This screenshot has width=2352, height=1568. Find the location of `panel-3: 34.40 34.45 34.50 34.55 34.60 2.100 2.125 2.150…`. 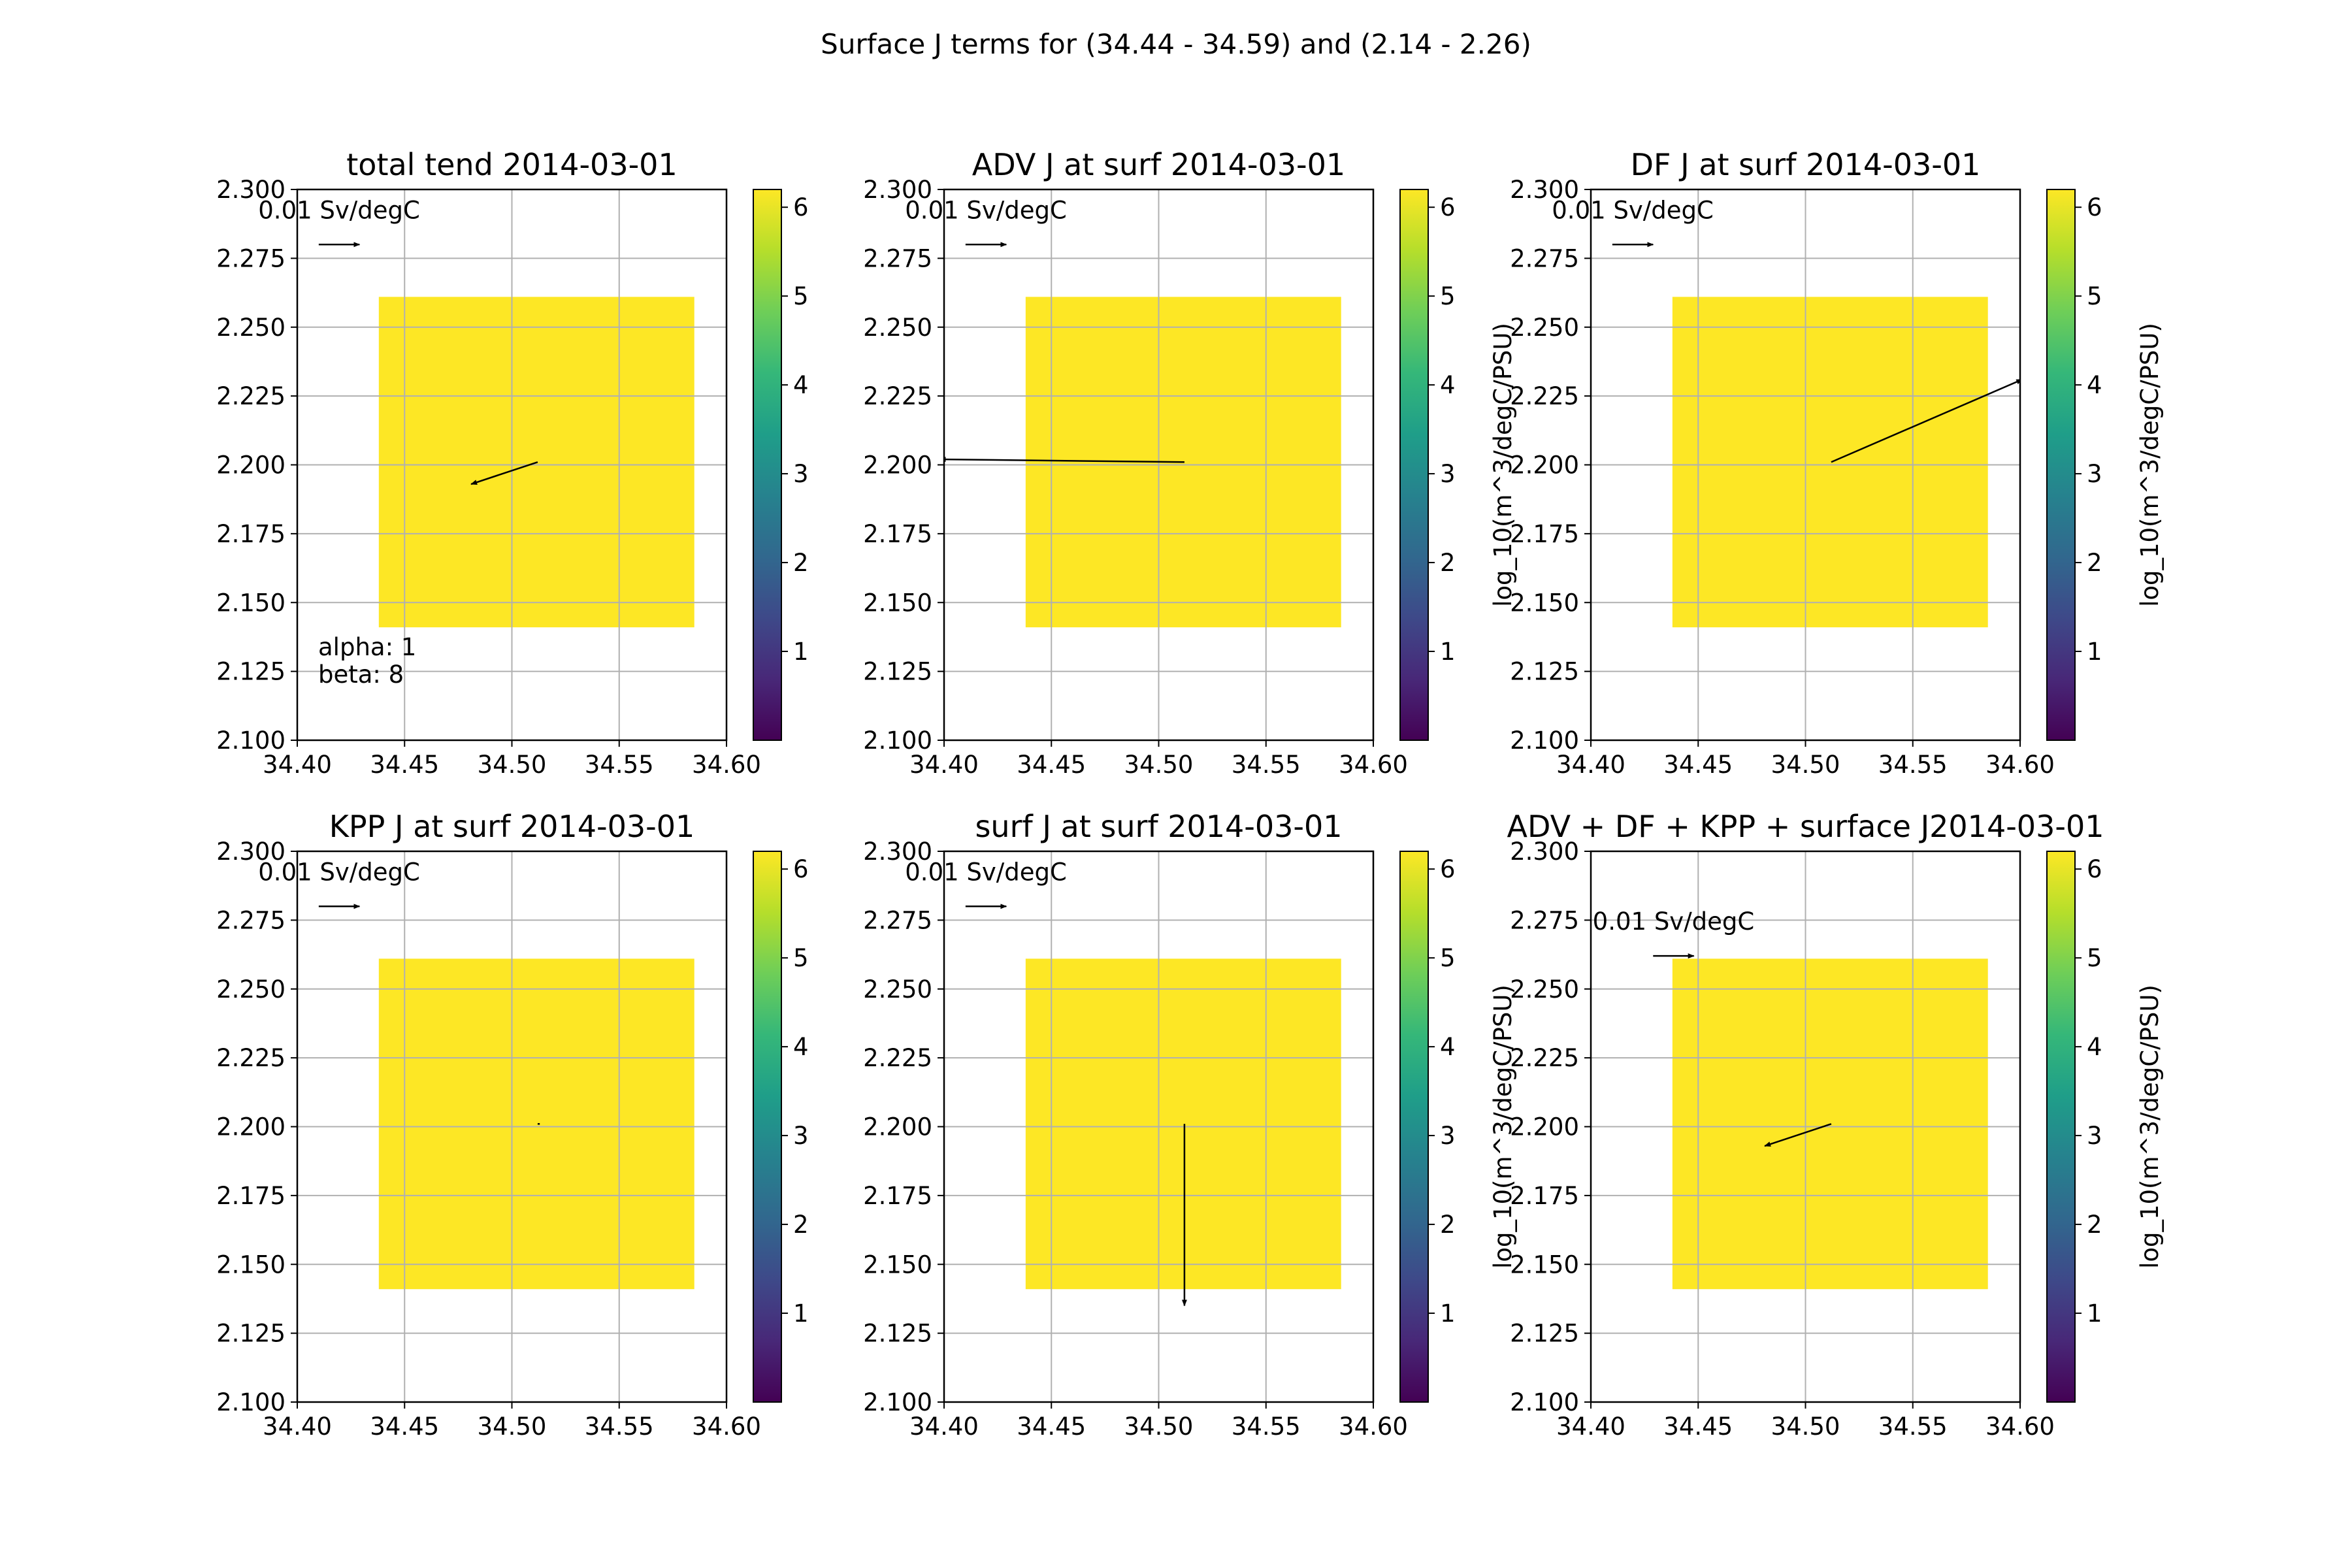

panel-3: 34.40 34.45 34.50 34.55 34.60 2.100 2.125 2.150… is located at coordinates (1837, 463).